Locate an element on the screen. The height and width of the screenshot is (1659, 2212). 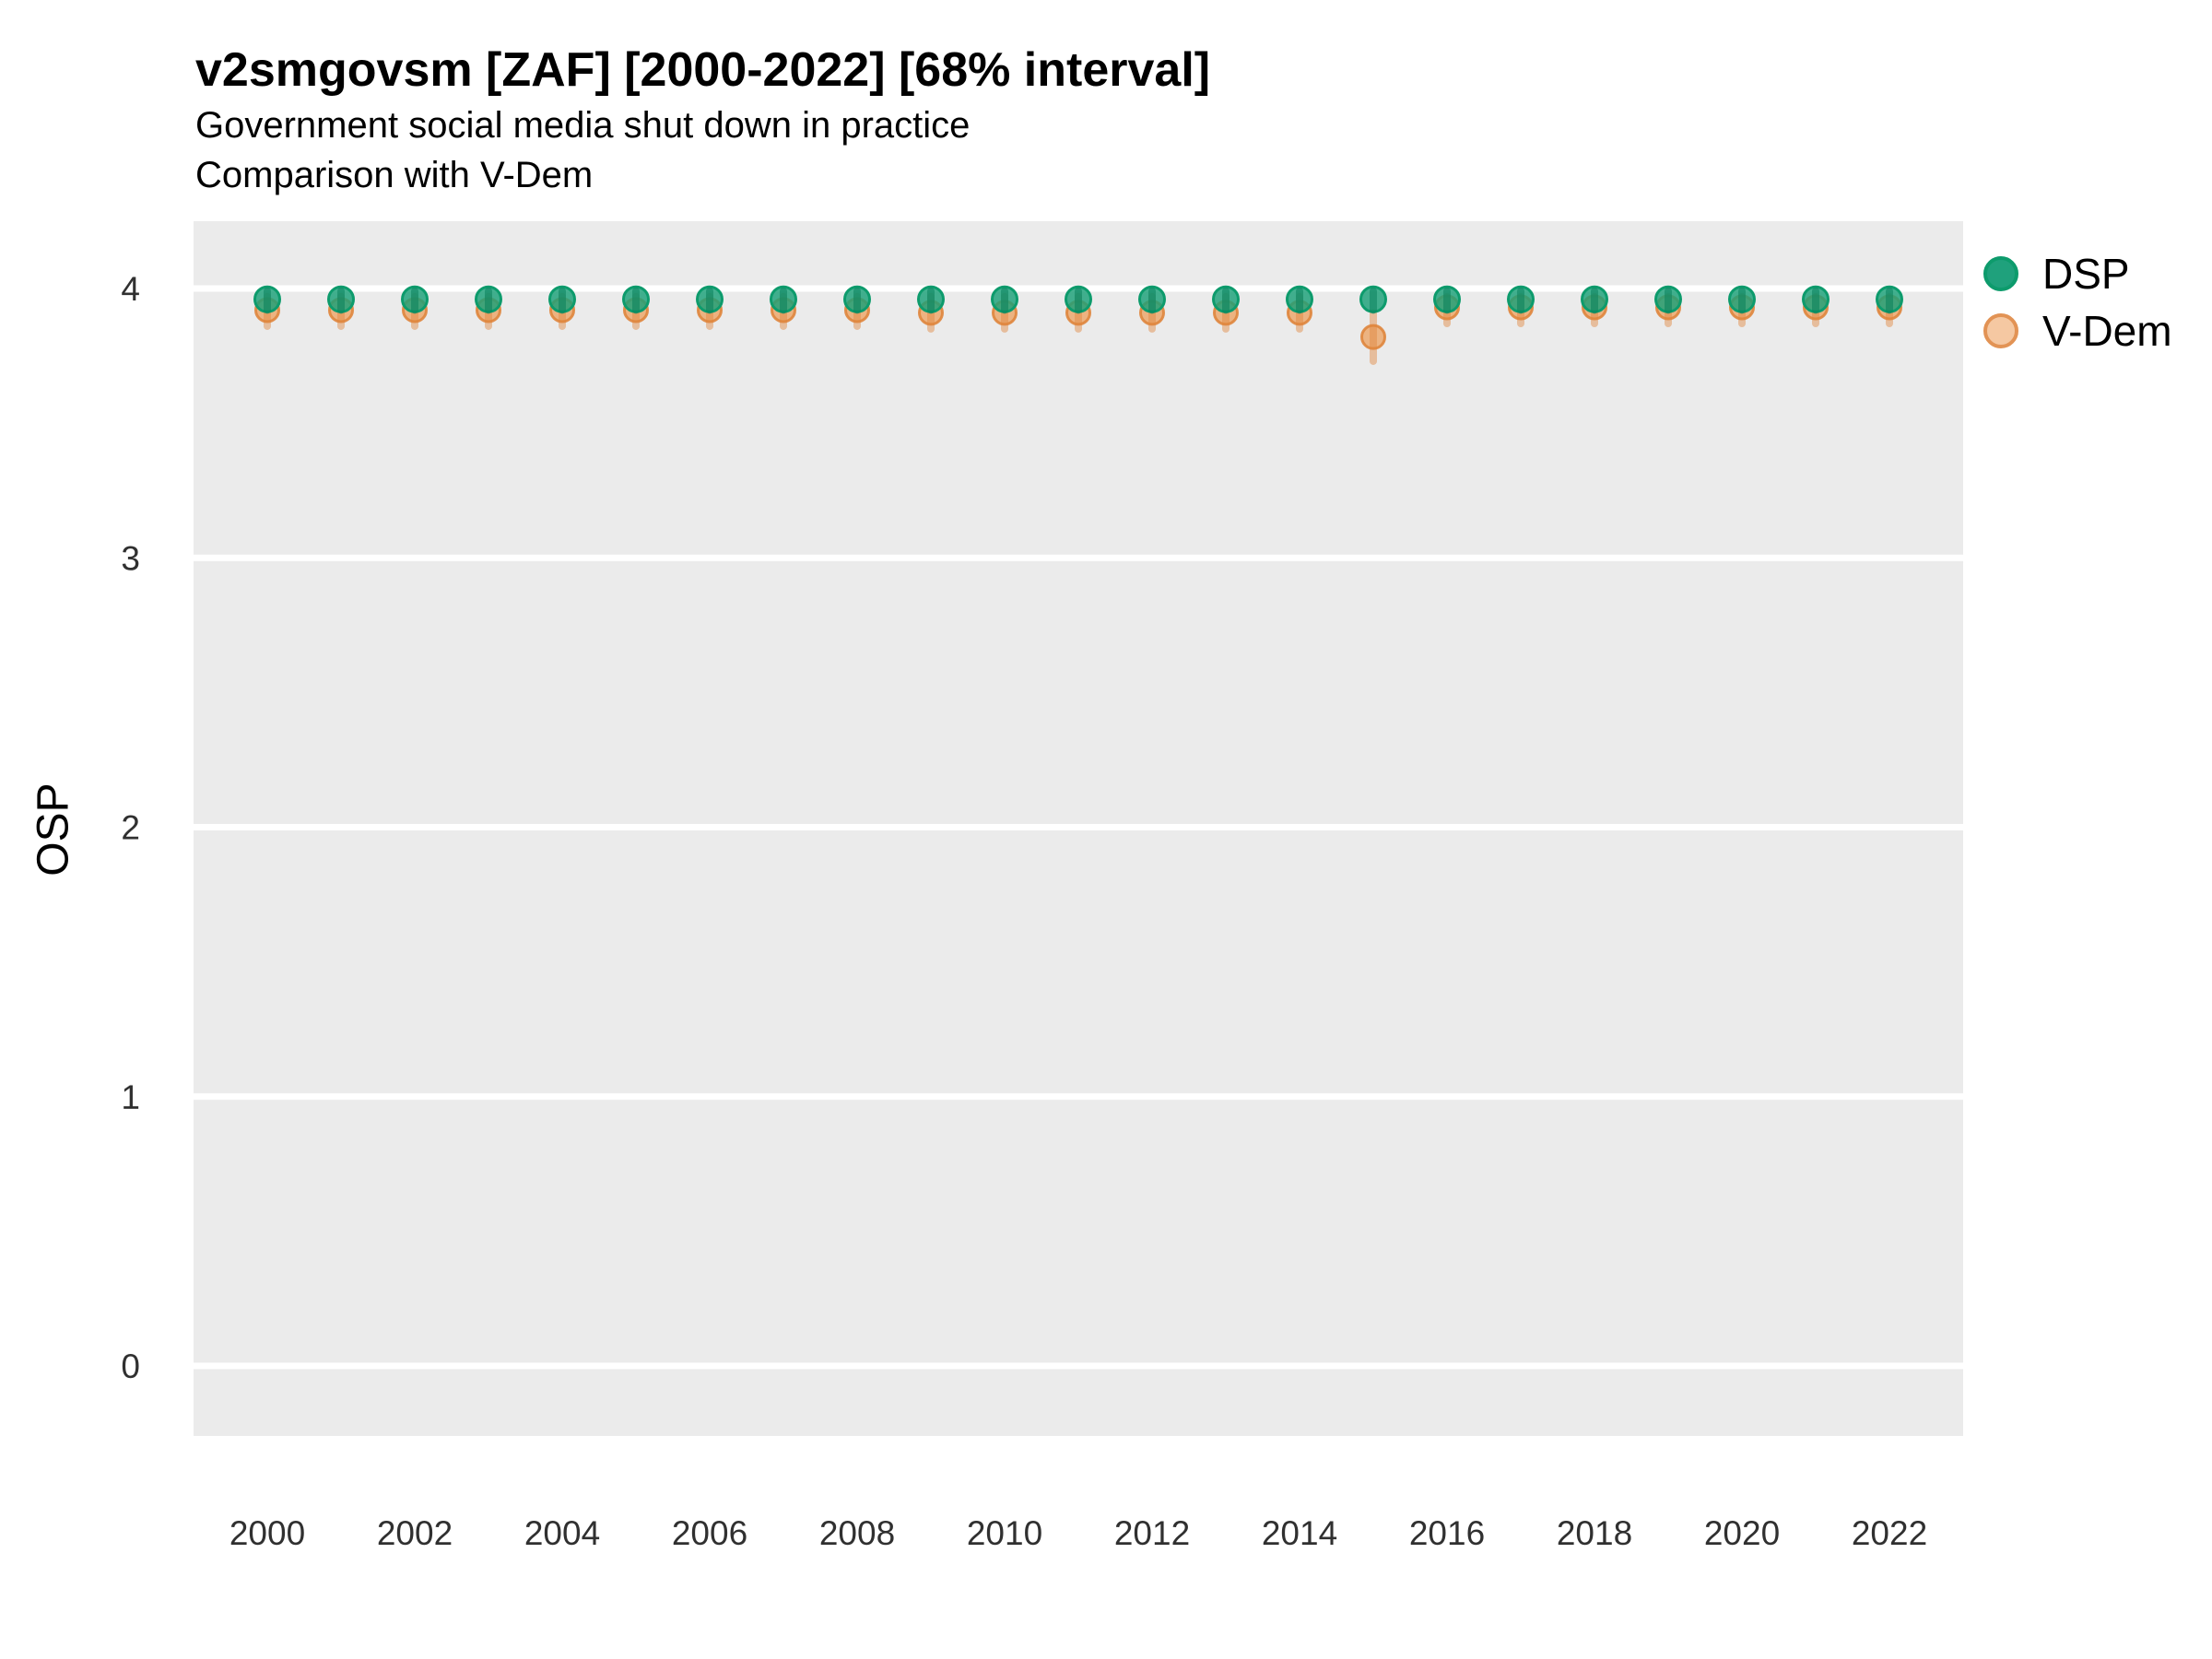
x-tick-label: 2000 is located at coordinates (267, 1533).